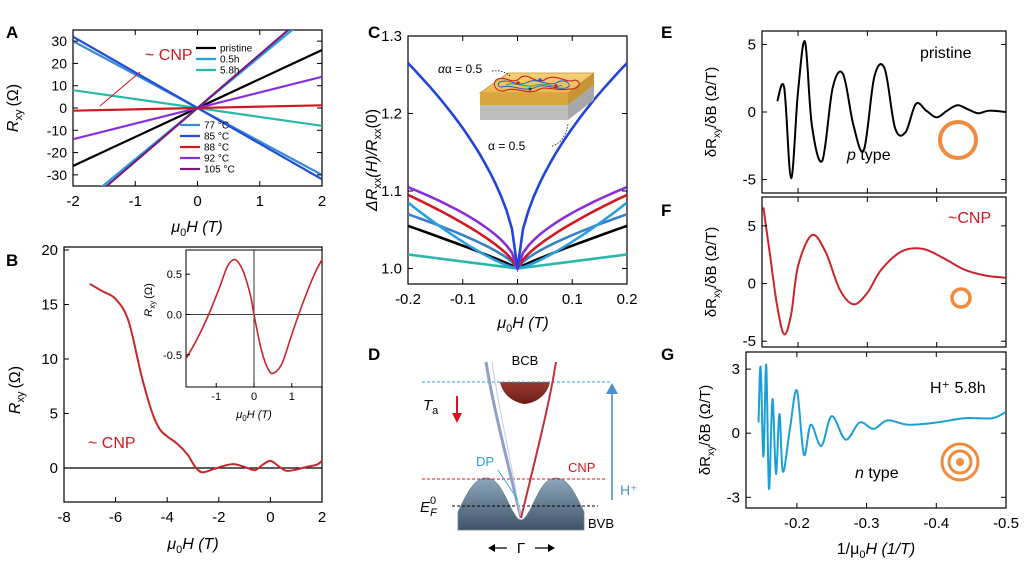  I want to click on dirac-cone-right-branch, so click(538, 440).